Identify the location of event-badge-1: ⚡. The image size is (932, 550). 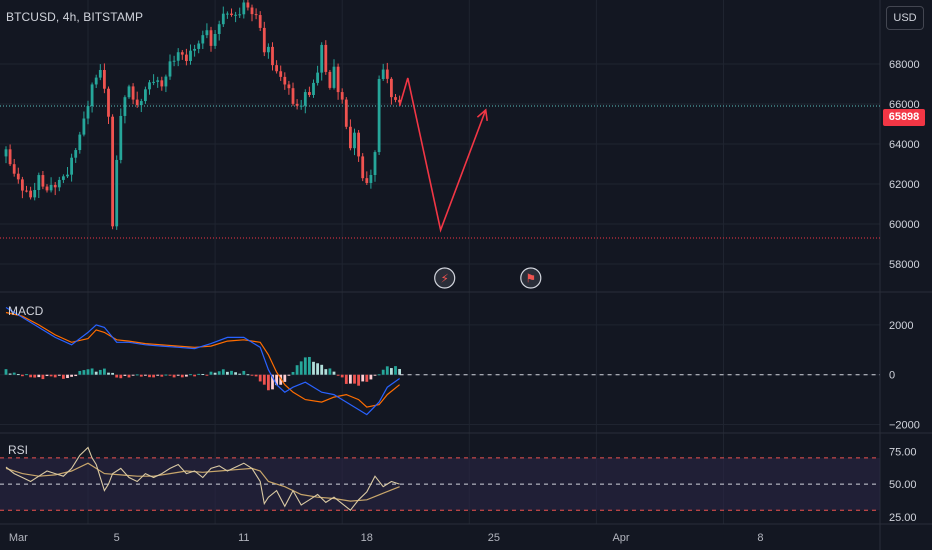
(445, 278).